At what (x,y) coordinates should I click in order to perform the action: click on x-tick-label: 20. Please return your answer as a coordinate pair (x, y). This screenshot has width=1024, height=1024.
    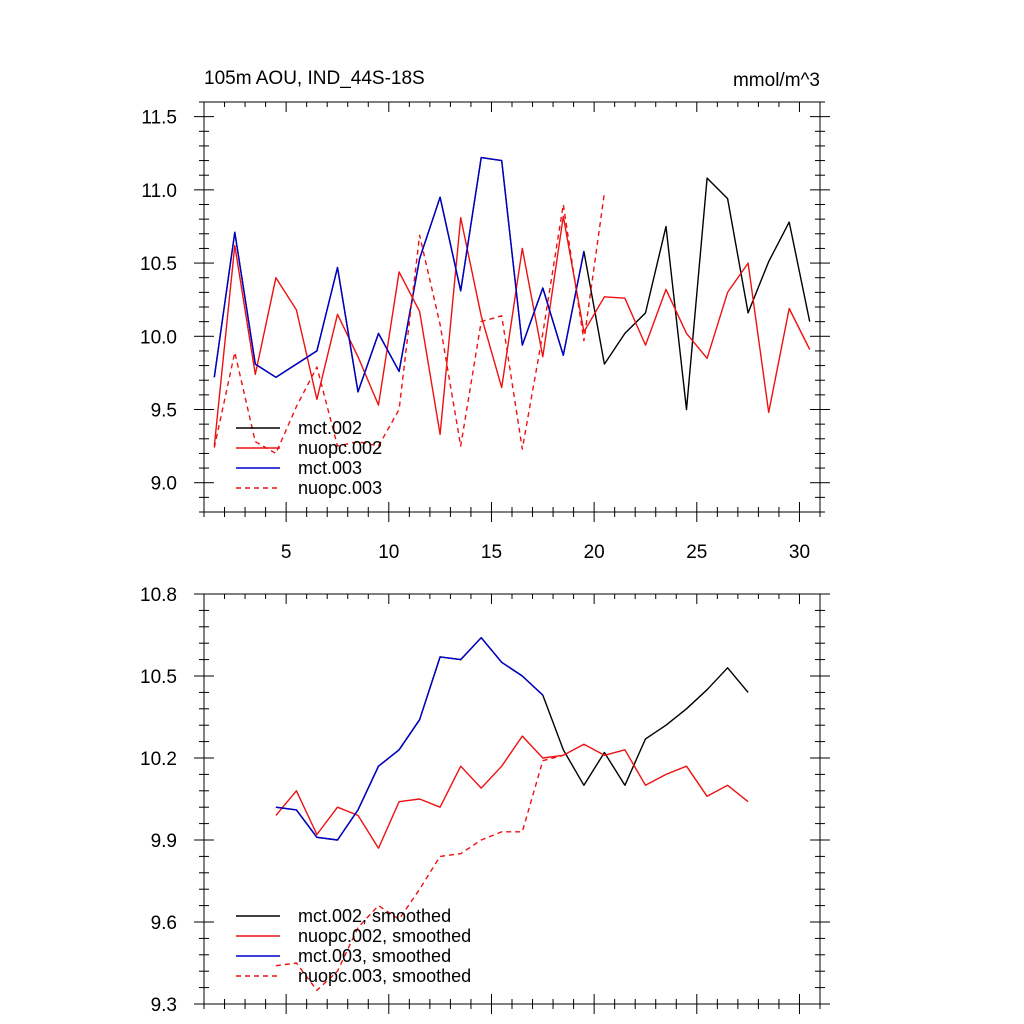
    Looking at the image, I should click on (594, 552).